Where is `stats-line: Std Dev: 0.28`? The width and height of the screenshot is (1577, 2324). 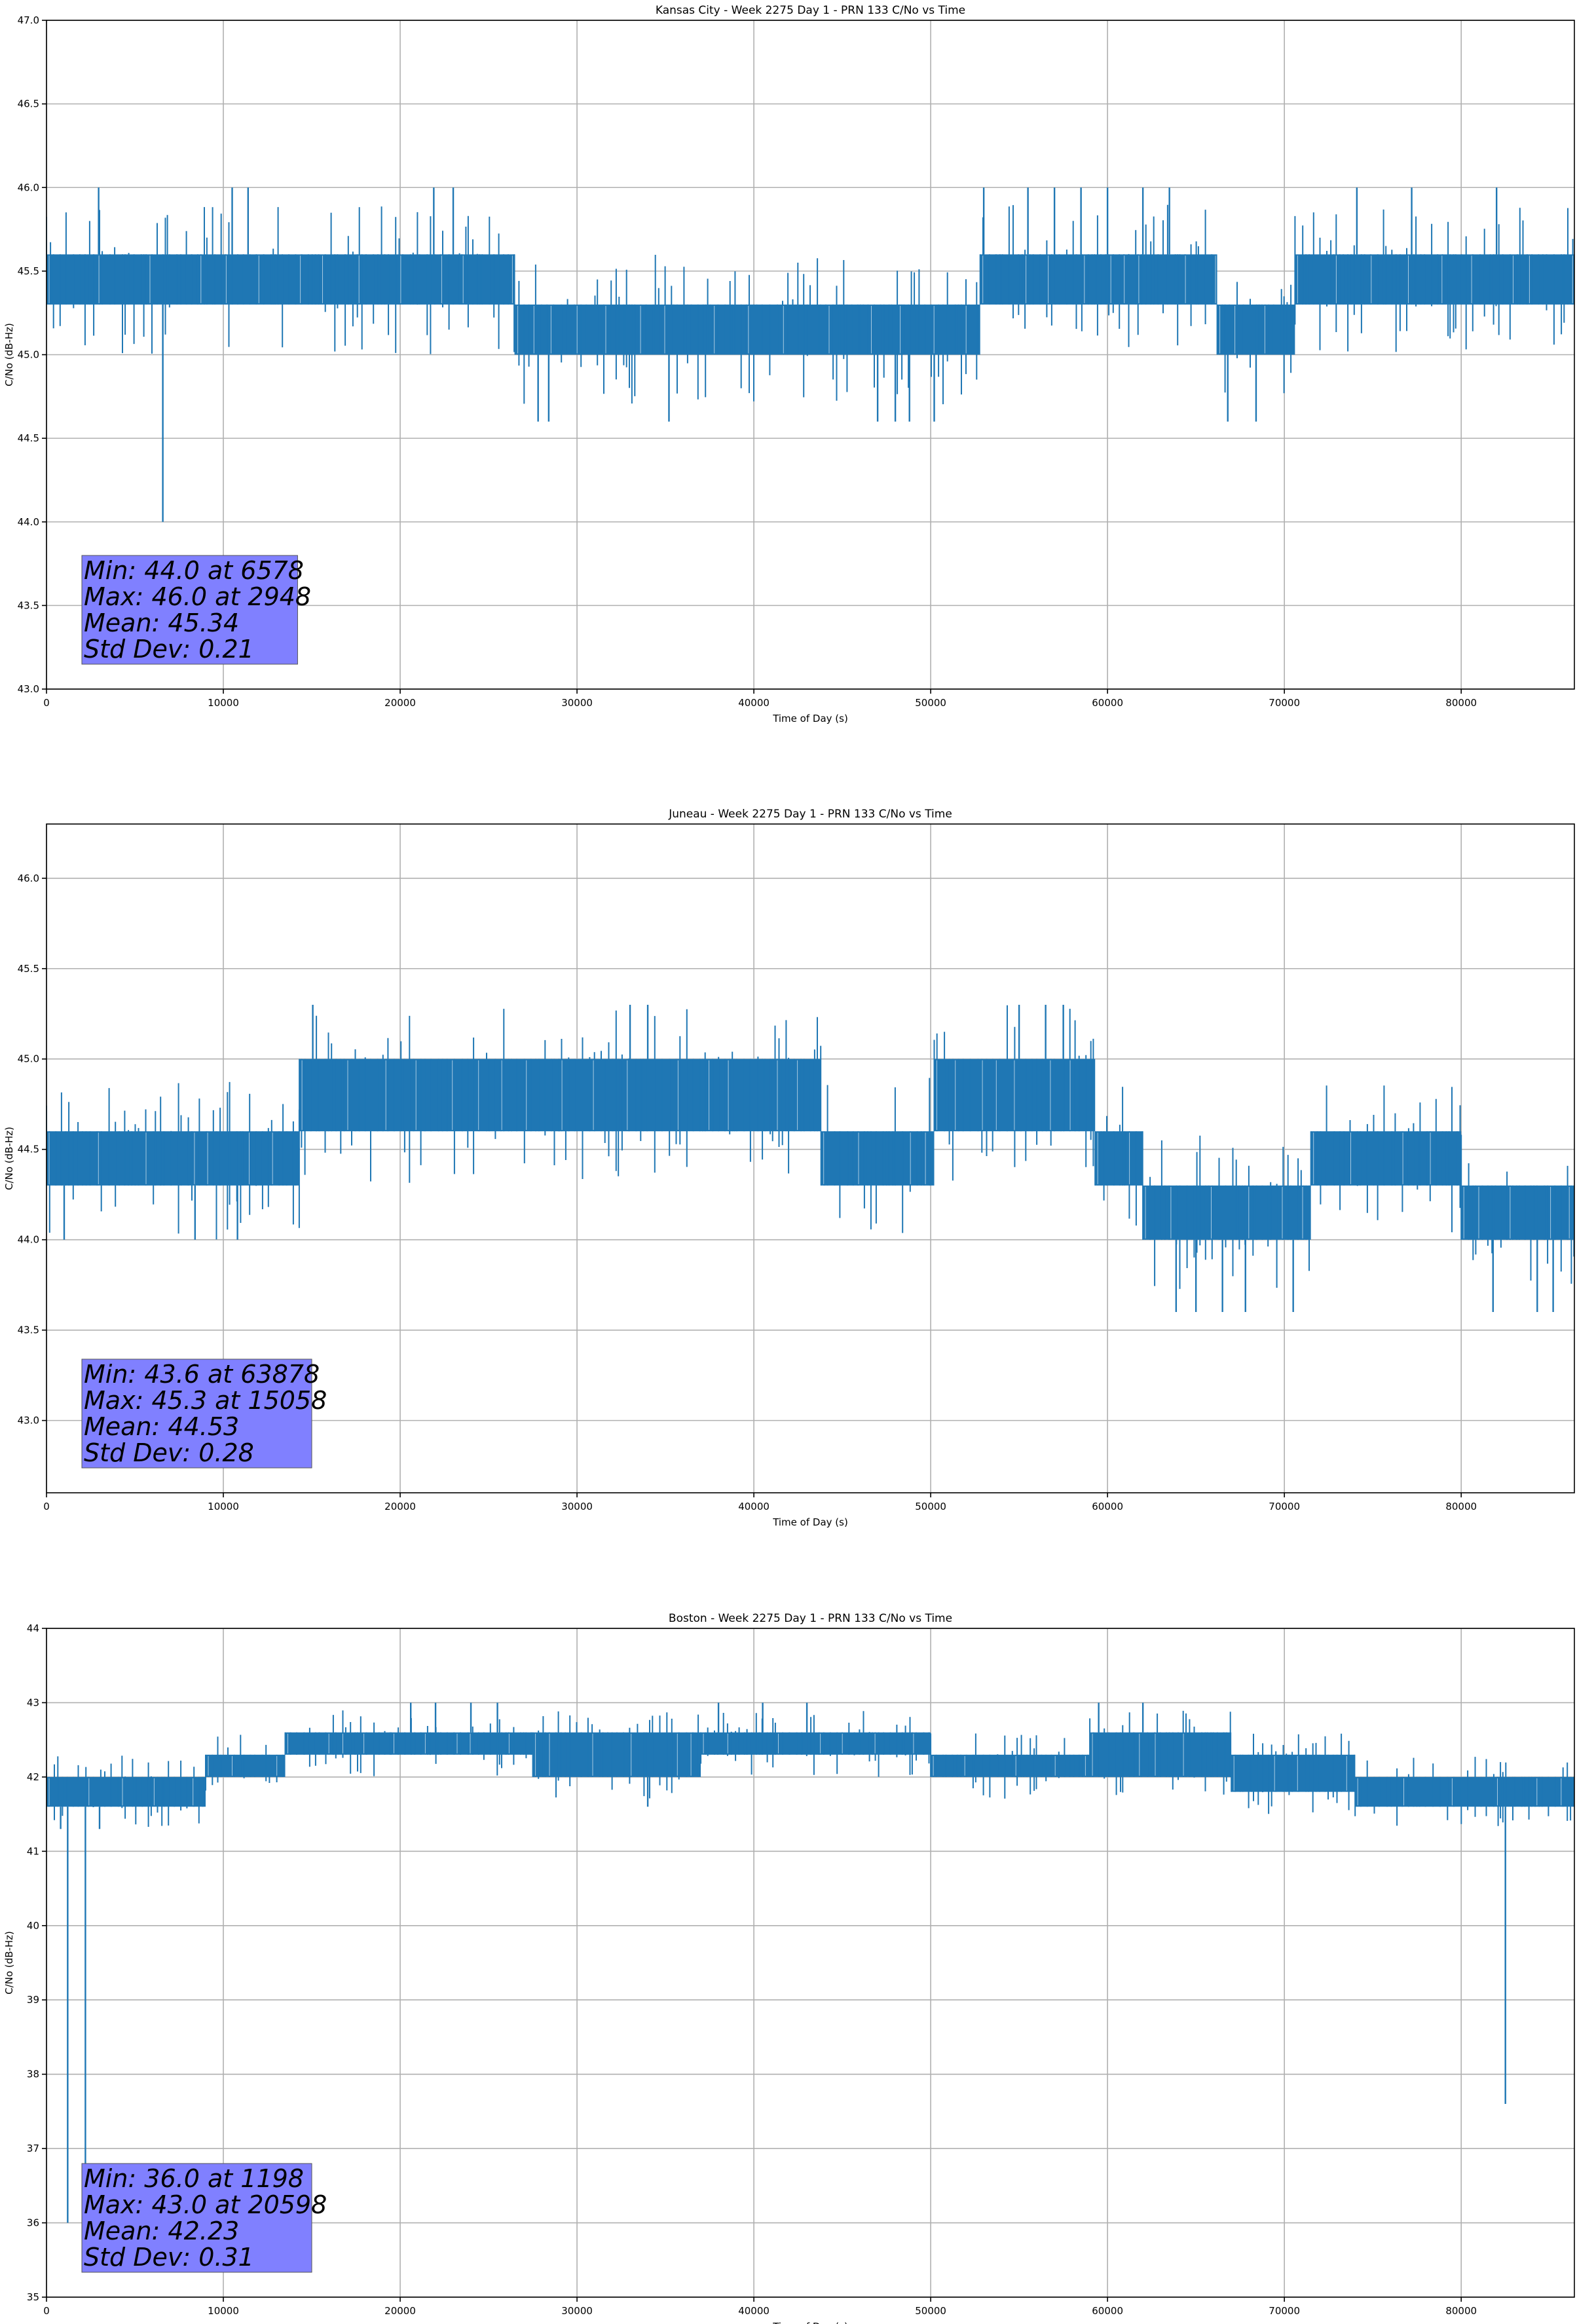 stats-line: Std Dev: 0.28 is located at coordinates (169, 1452).